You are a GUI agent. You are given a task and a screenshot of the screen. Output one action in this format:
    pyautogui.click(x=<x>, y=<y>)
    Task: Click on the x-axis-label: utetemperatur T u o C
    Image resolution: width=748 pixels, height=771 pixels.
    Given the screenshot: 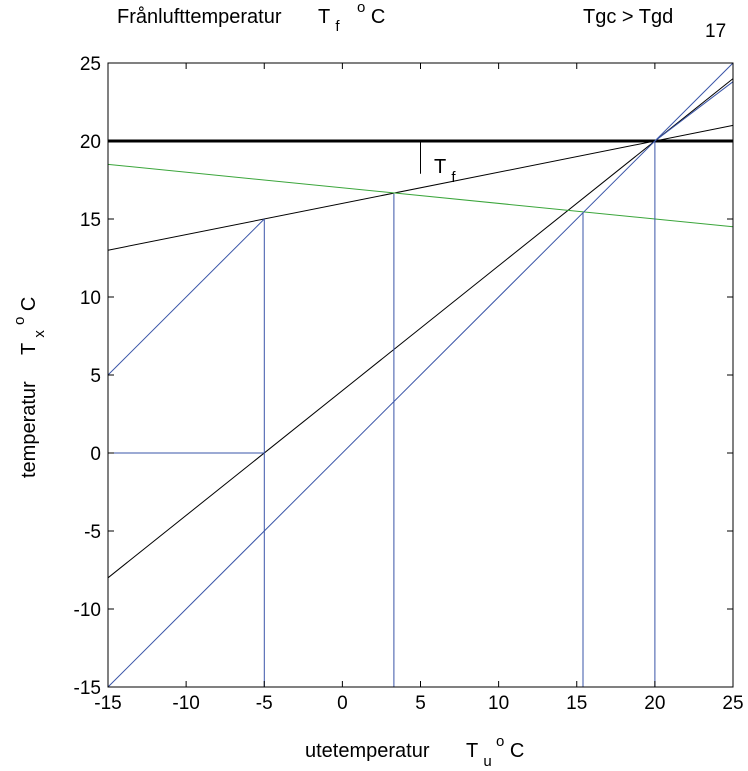 What is the action you would take?
    pyautogui.click(x=414, y=750)
    